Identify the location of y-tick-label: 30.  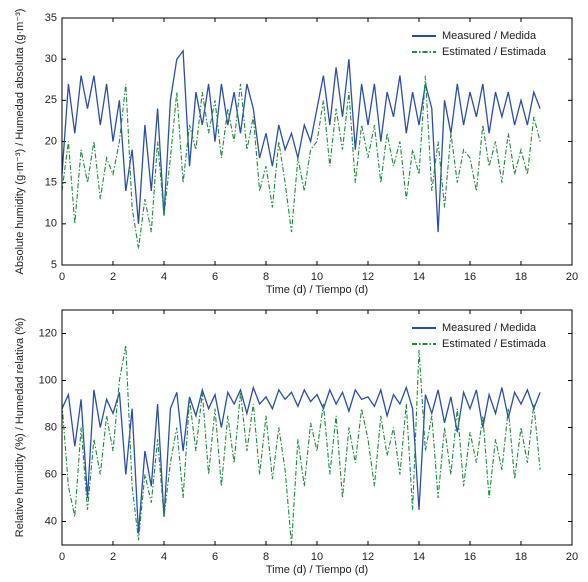
(51, 59).